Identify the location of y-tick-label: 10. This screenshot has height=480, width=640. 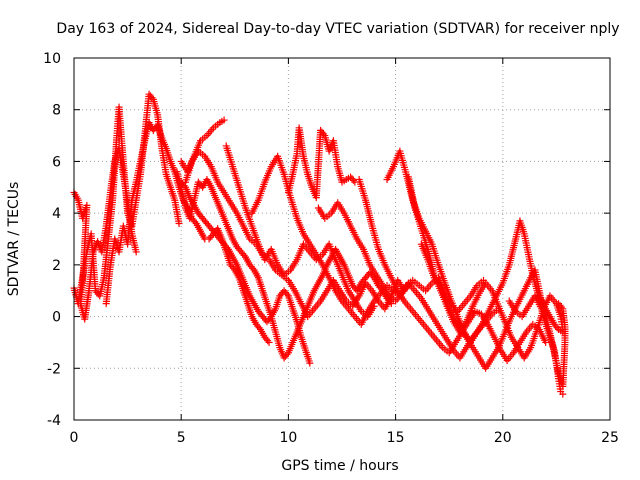
(52, 59).